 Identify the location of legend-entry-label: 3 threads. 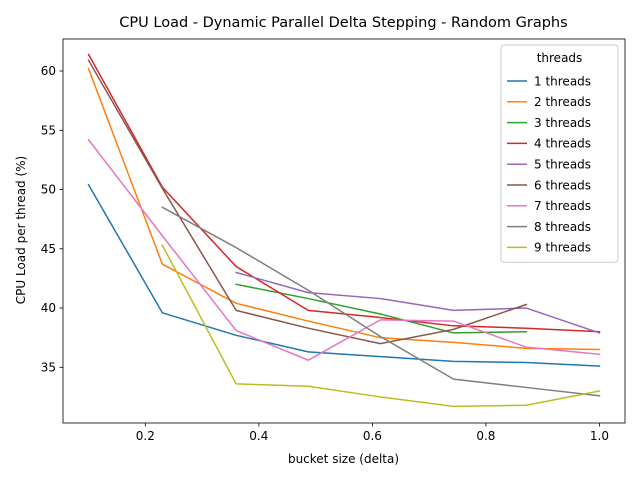
(562, 123).